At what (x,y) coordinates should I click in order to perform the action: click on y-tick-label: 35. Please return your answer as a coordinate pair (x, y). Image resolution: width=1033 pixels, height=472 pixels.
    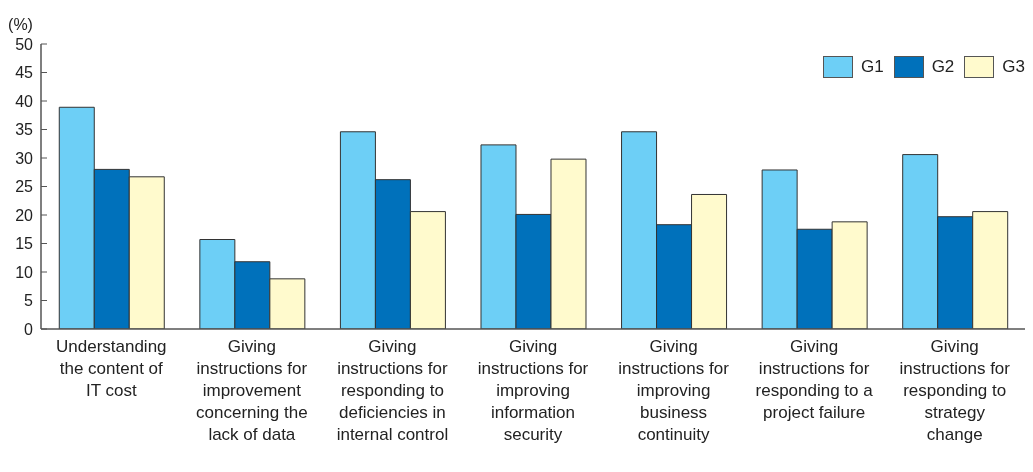
    Looking at the image, I should click on (24, 130).